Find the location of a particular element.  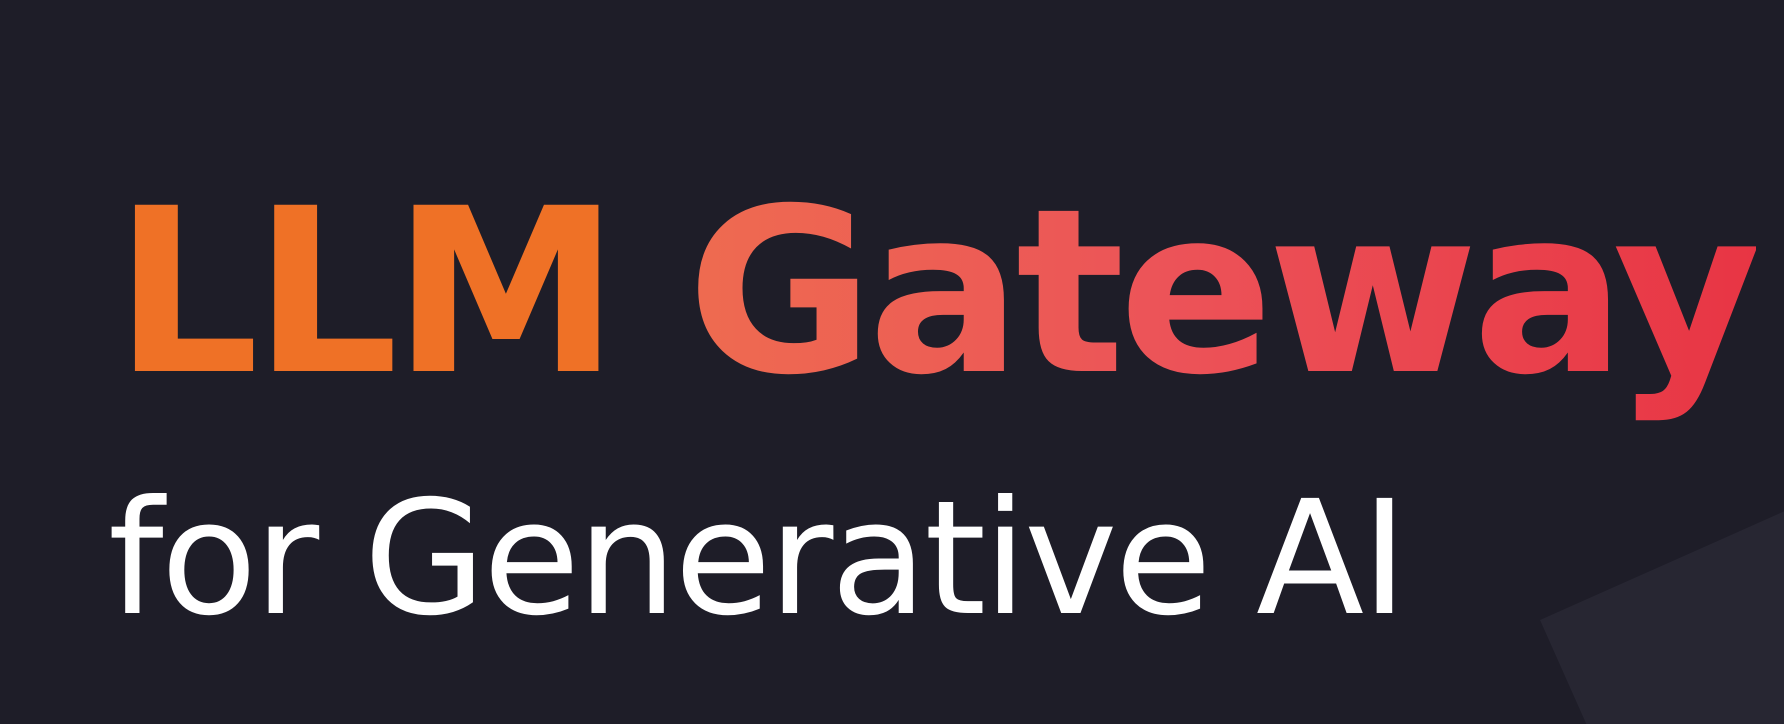

corner-decoration is located at coordinates (1662, 598).